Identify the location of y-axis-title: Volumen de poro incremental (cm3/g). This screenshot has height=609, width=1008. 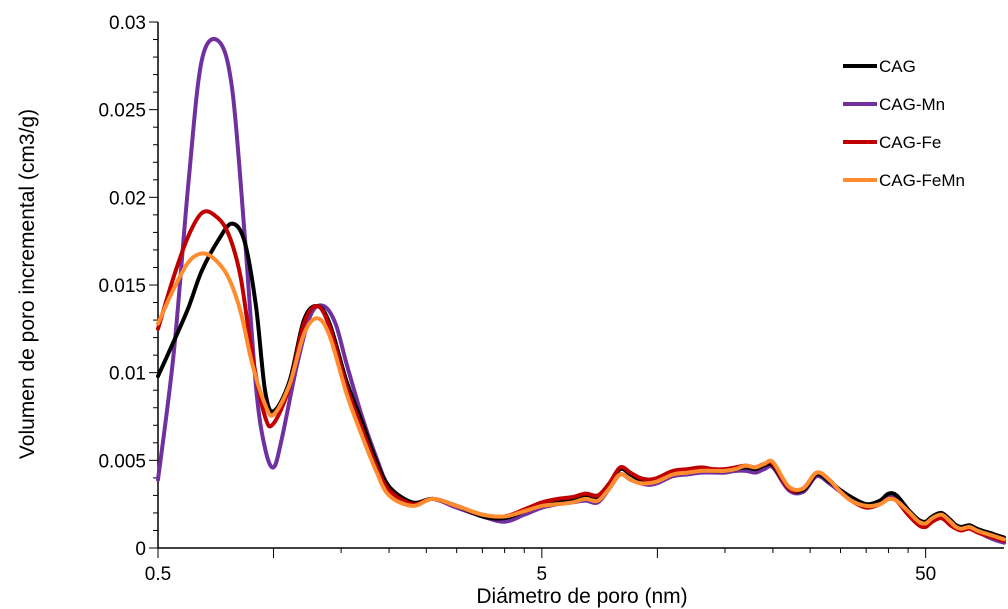
(27, 284).